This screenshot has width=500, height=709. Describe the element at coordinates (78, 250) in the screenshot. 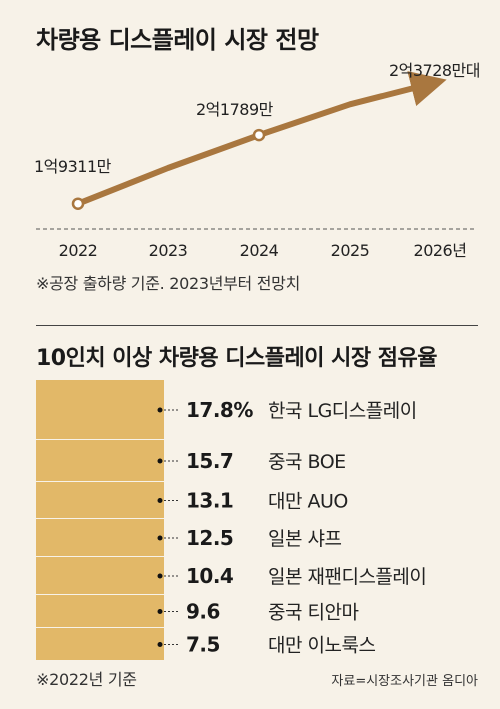

I see `x-tick-label: 2022` at that location.